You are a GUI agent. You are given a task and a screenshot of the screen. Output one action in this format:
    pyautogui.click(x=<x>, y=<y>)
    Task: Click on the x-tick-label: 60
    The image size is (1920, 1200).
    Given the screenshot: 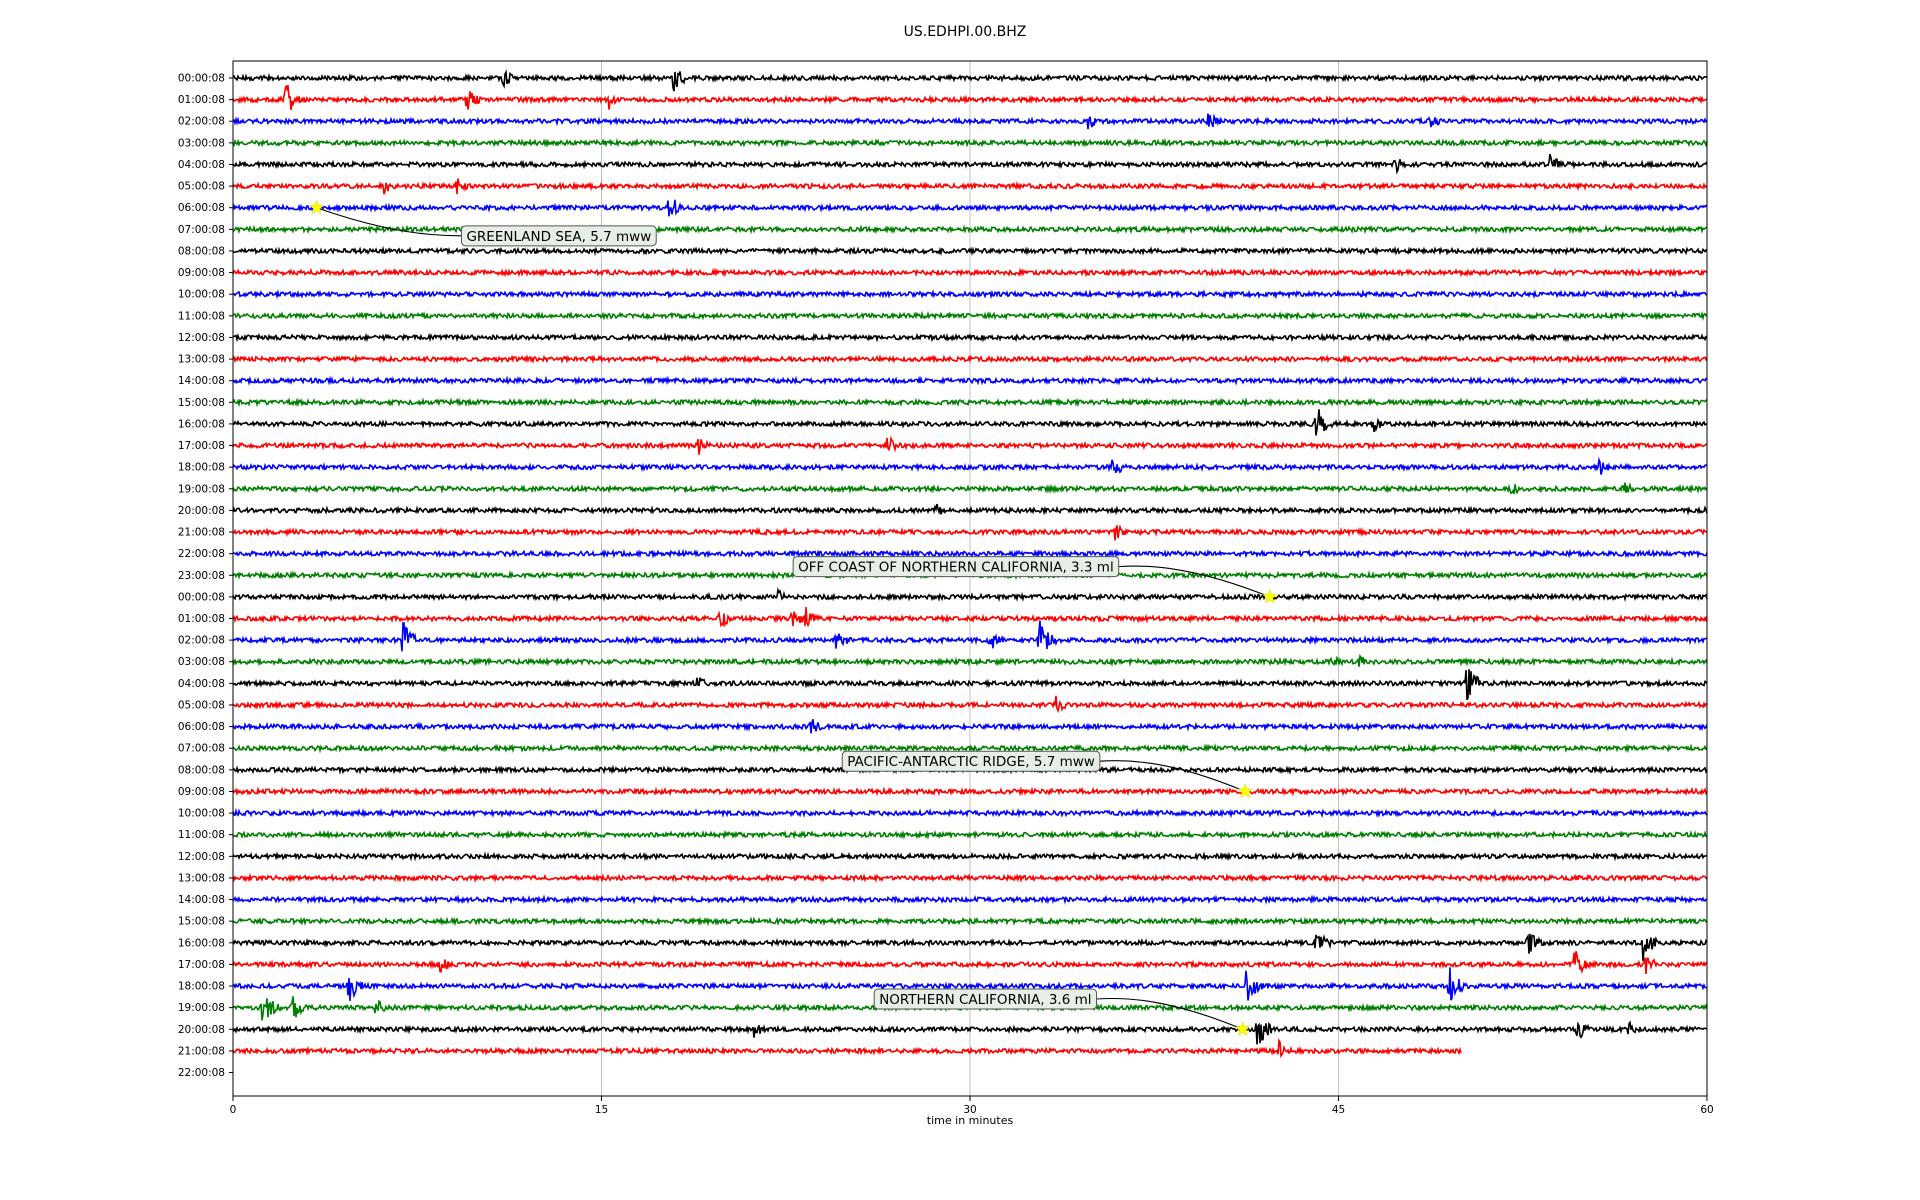 What is the action you would take?
    pyautogui.click(x=1706, y=1110)
    